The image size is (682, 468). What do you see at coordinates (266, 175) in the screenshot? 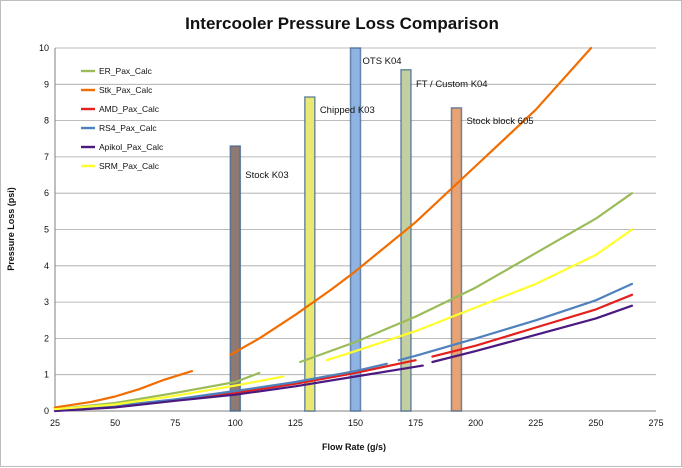
I see `bar-label: Stock K03` at bounding box center [266, 175].